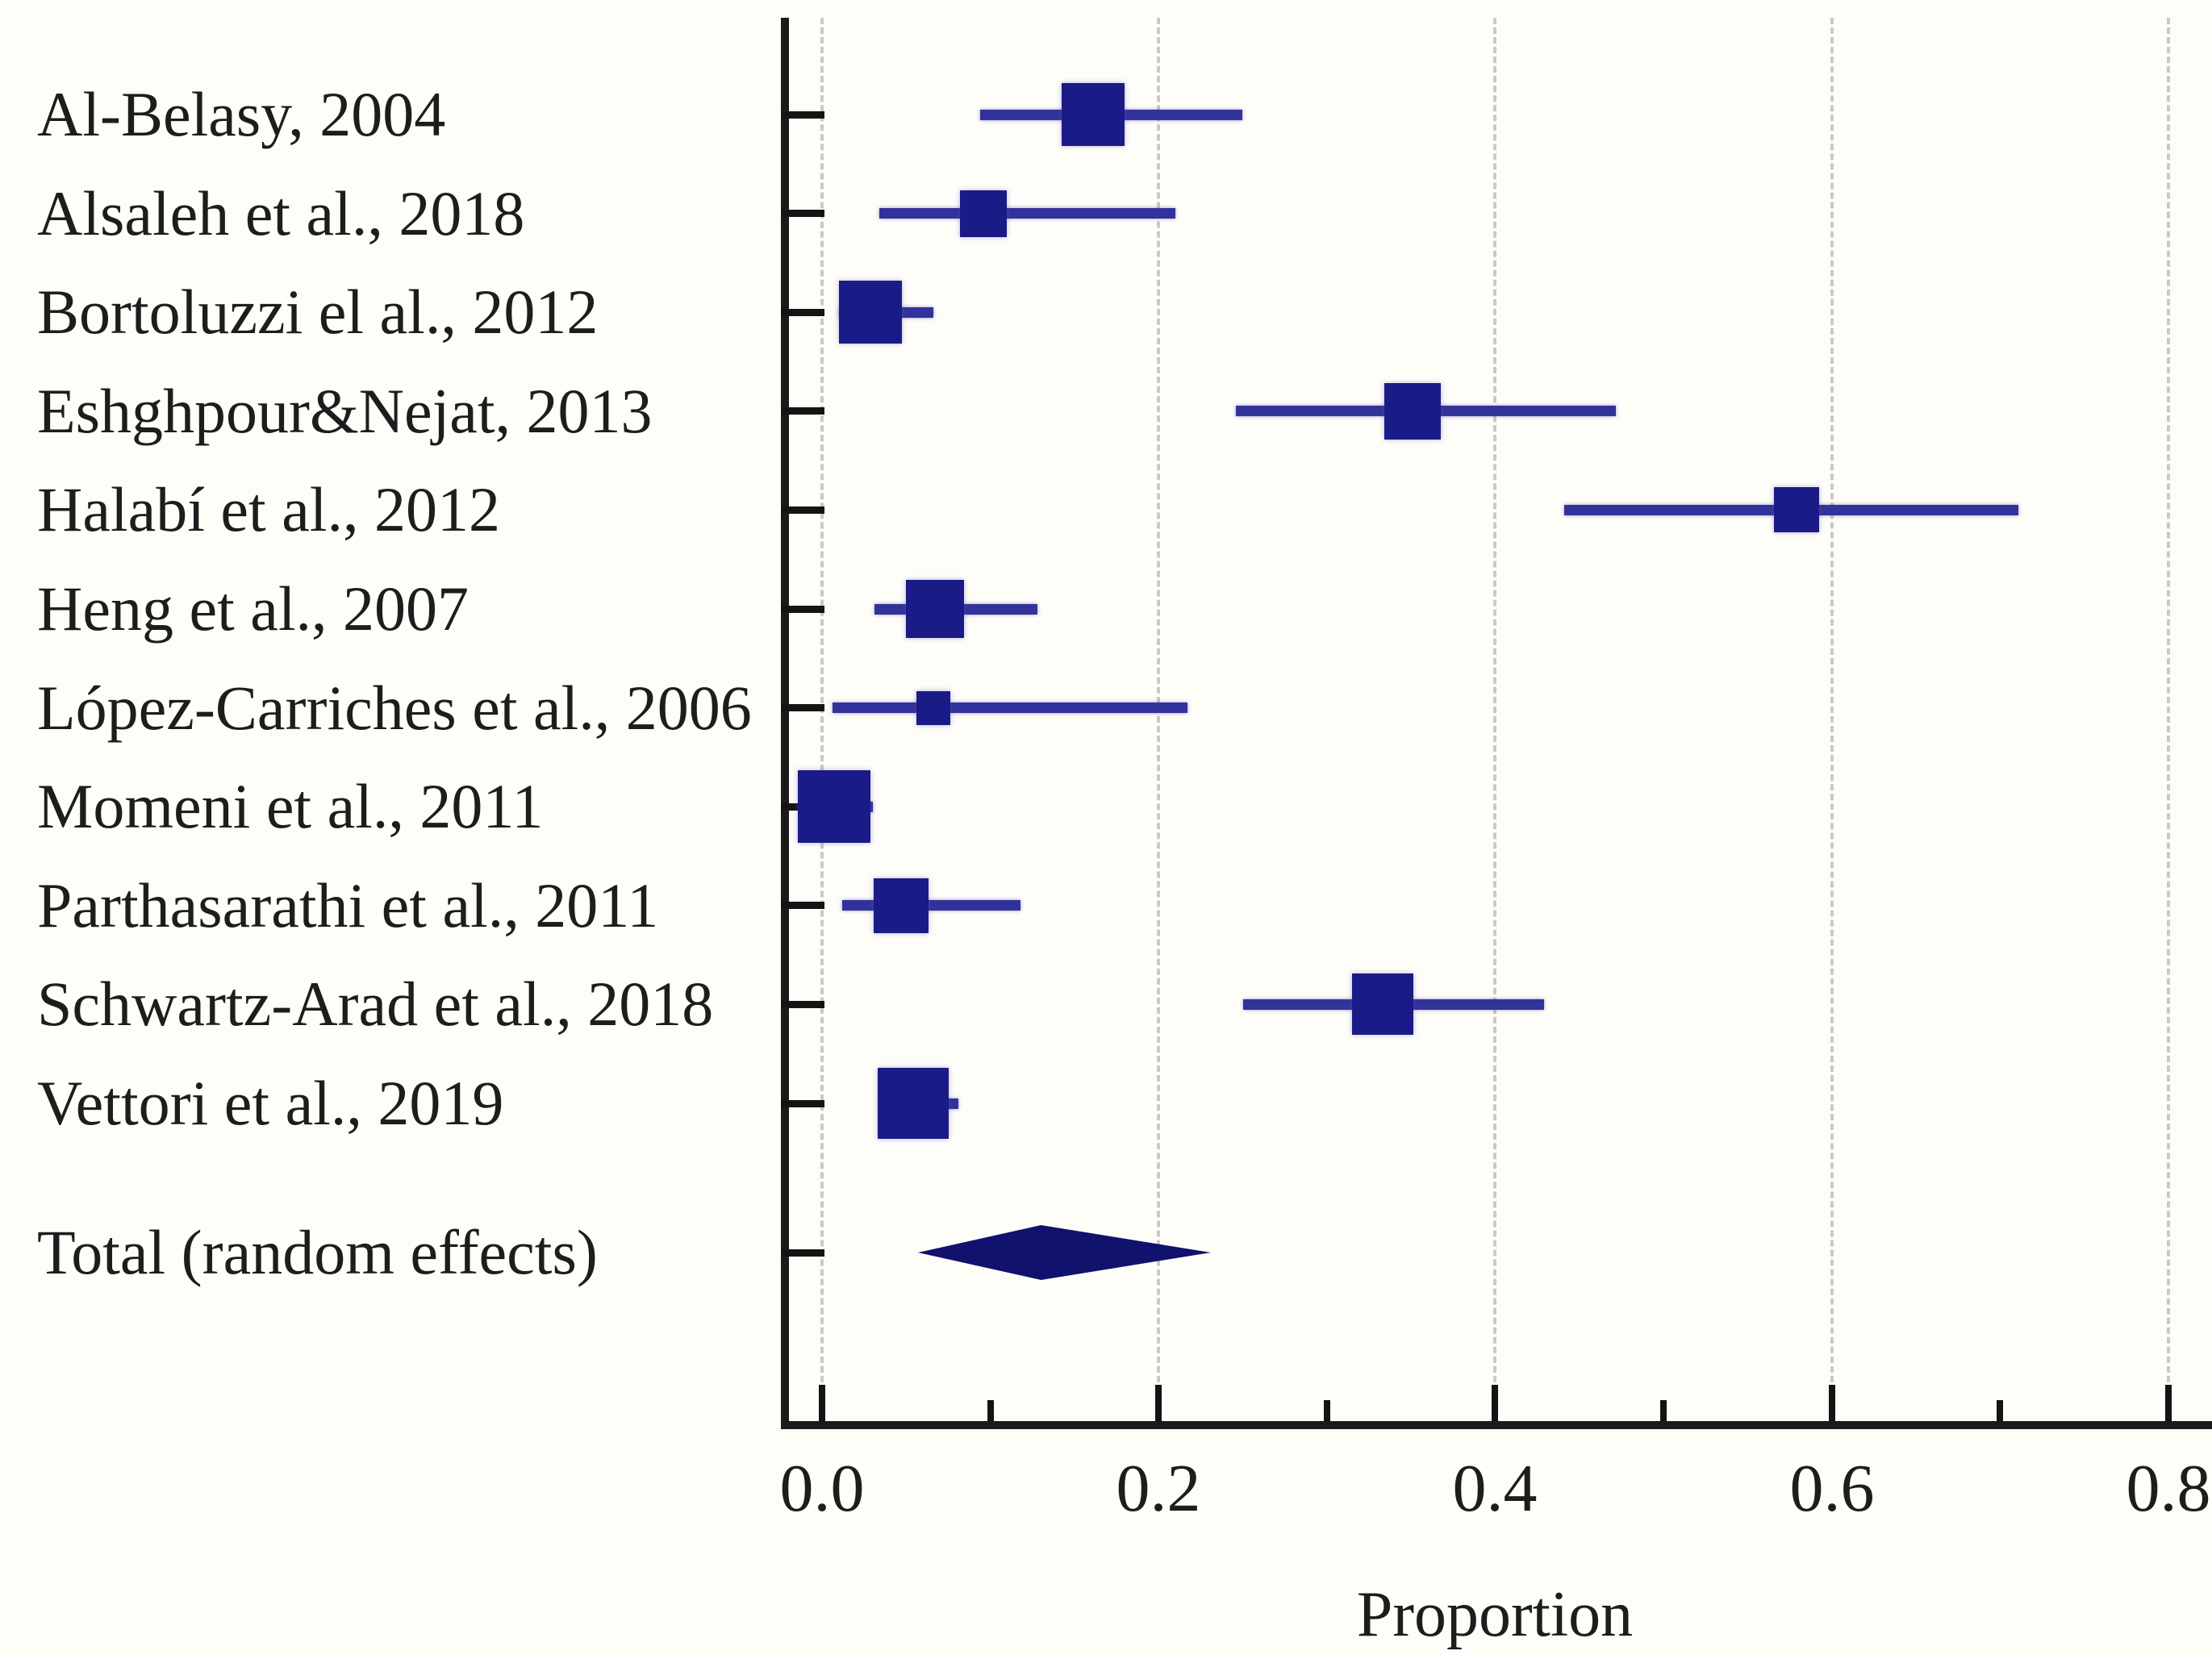 This screenshot has width=2212, height=1655. What do you see at coordinates (290, 806) in the screenshot?
I see `study-label: Momeni et al., 2011` at bounding box center [290, 806].